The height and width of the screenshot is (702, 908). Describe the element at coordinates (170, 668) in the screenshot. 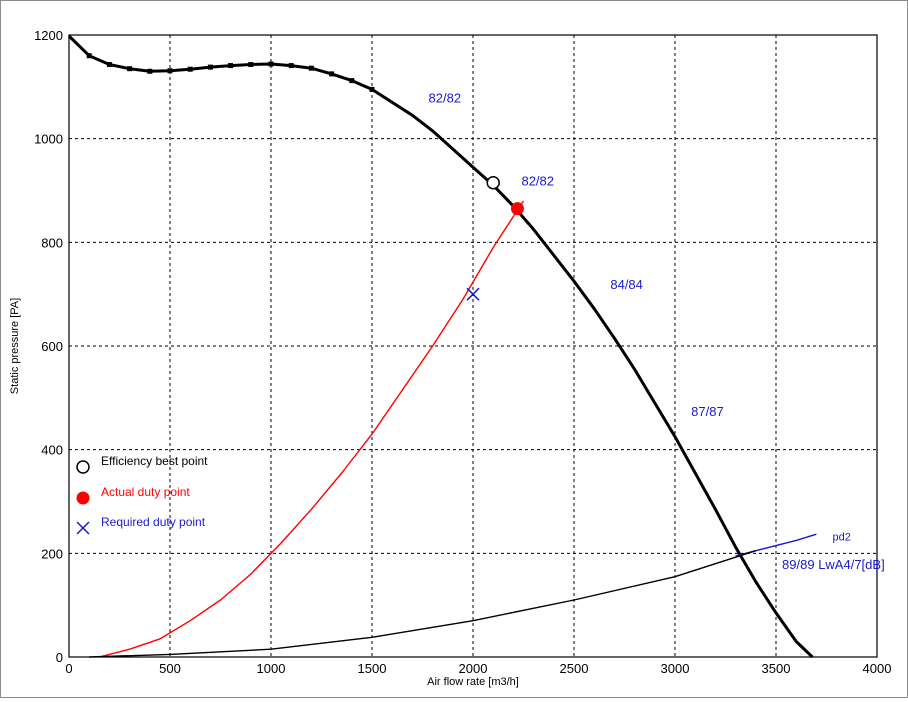

I see `x-tick-label: 500` at that location.